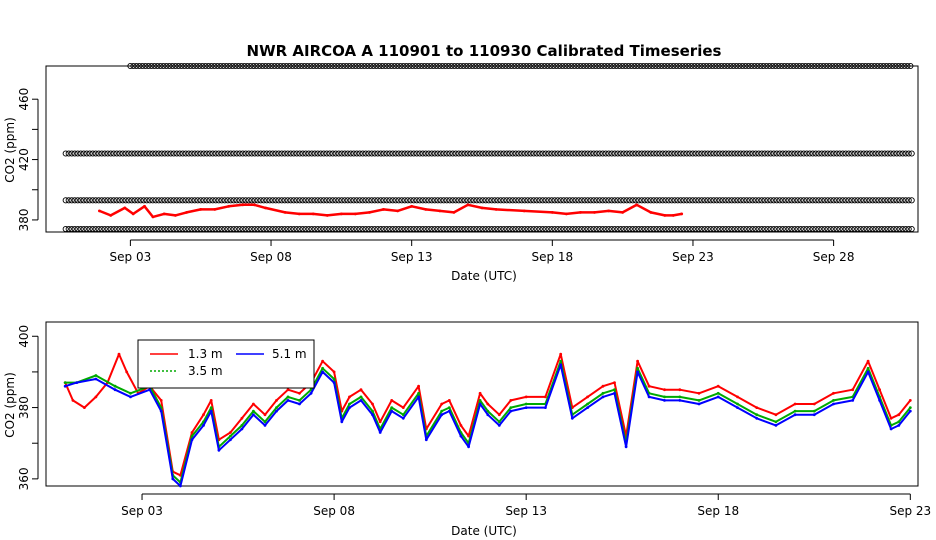 This screenshot has width=936, height=540. Describe the element at coordinates (226, 364) in the screenshot. I see `legend: 1.3 m 5.1 m 3.5 m` at that location.